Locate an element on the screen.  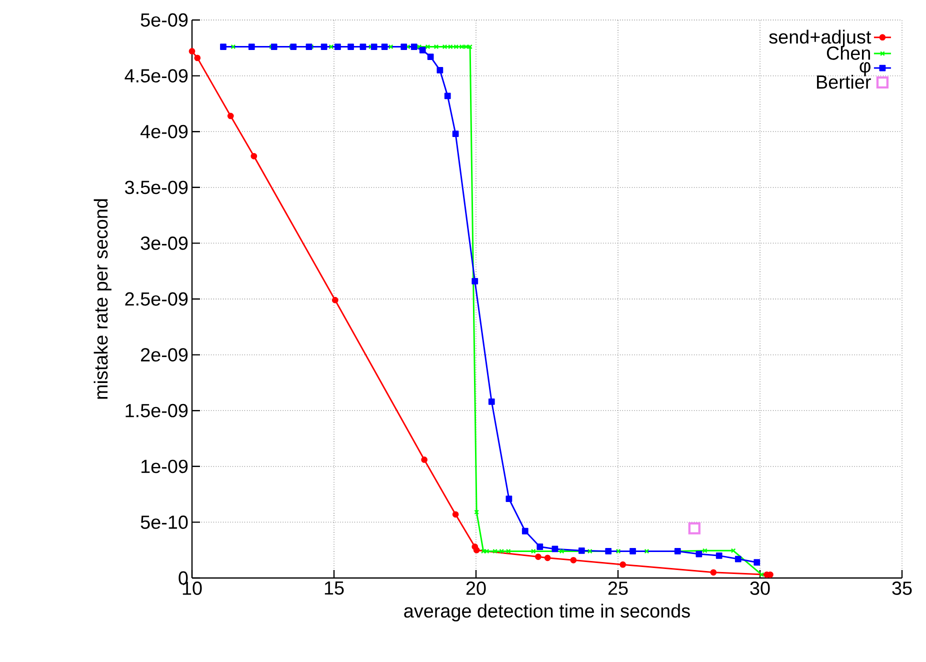
x-tick-label: 15 is located at coordinates (334, 588).